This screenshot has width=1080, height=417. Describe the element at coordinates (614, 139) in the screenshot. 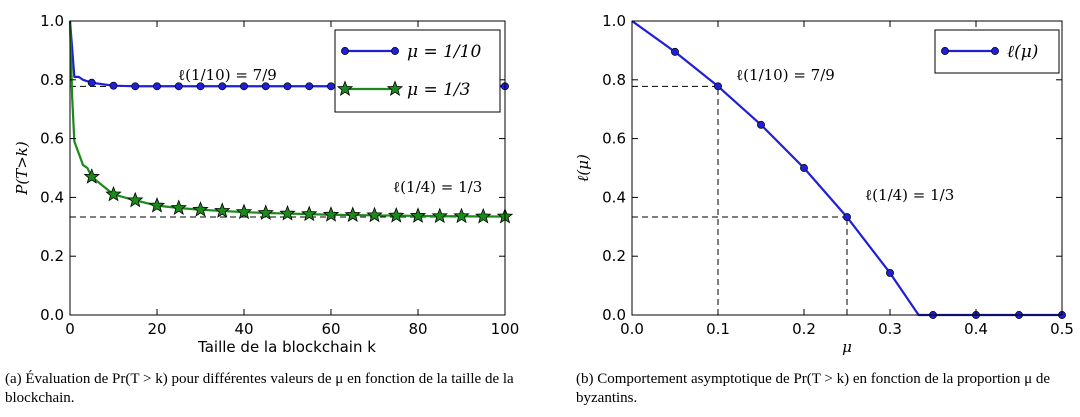

I see `y-tick-label-b-3: 0.6` at that location.